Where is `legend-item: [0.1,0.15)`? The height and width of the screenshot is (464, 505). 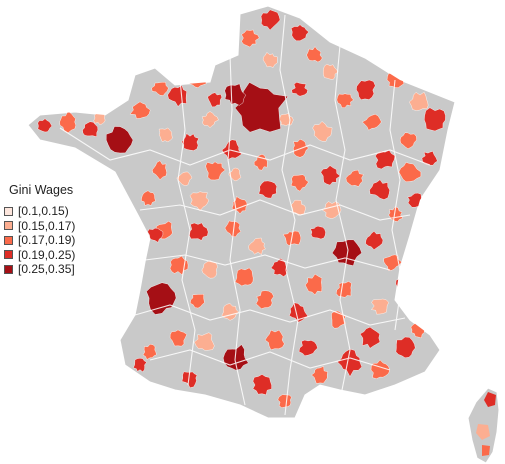 legend-item: [0.1,0.15) is located at coordinates (39, 211).